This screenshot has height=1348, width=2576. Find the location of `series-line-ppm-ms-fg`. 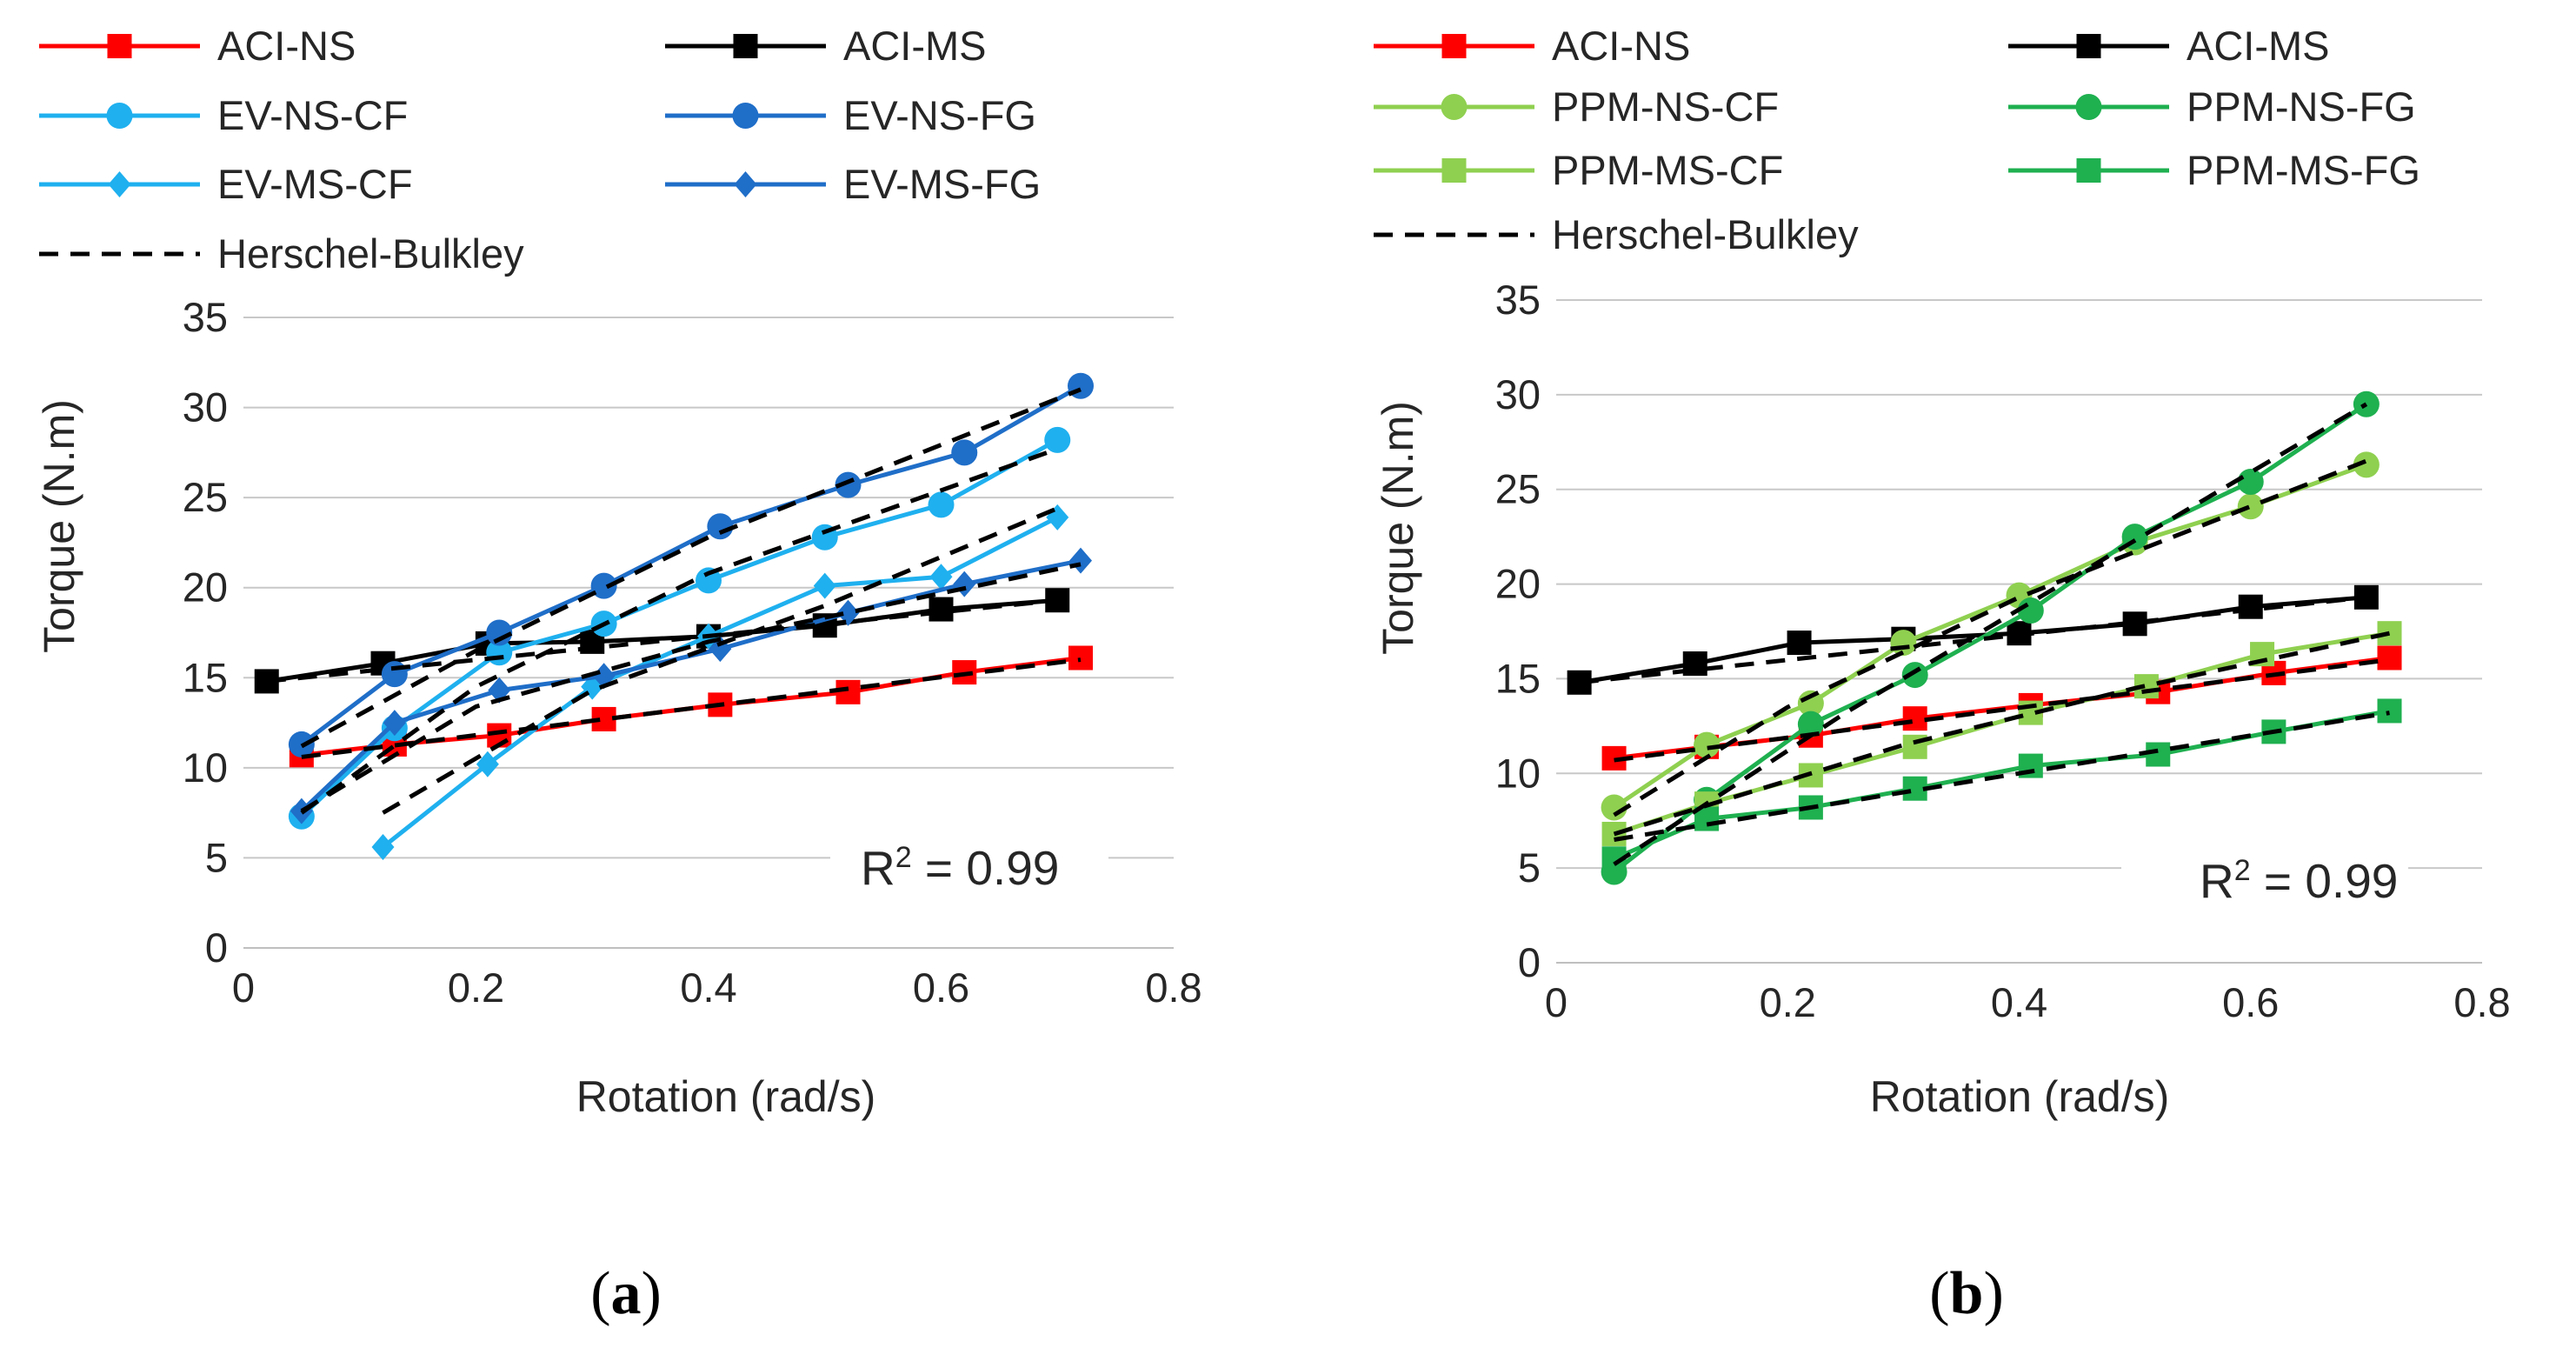

series-line-ppm-ms-fg is located at coordinates (2001, 784).